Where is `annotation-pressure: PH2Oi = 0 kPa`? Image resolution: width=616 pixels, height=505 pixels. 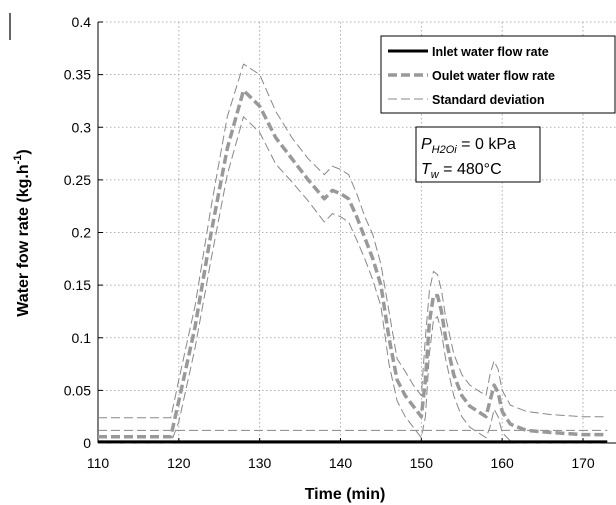
annotation-pressure: PH2Oi = 0 kPa is located at coordinates (468, 146).